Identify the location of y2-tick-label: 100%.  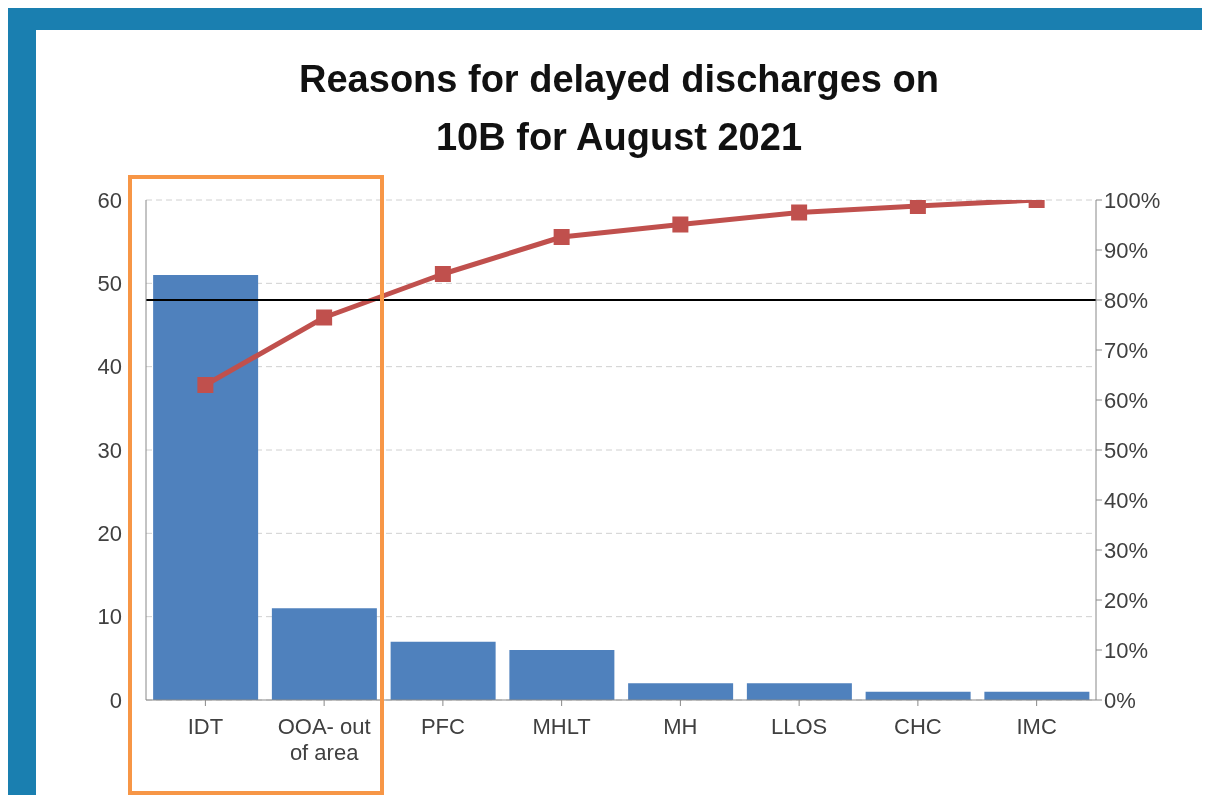
(1132, 200).